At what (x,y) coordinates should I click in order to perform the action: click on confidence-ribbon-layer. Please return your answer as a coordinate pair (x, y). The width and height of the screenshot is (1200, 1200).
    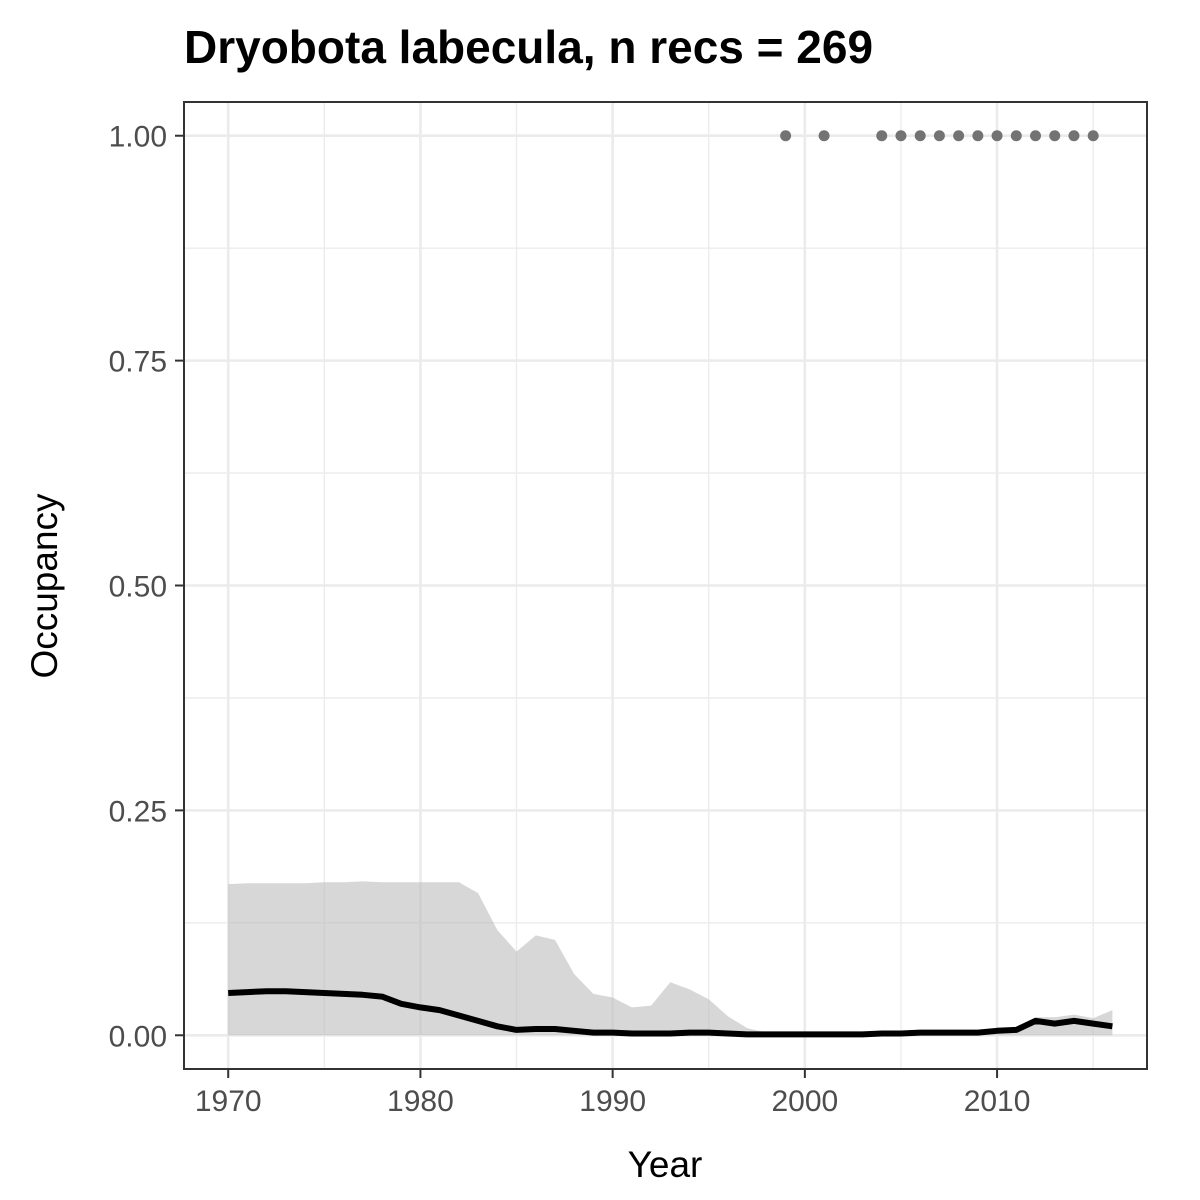
    Looking at the image, I should click on (670, 958).